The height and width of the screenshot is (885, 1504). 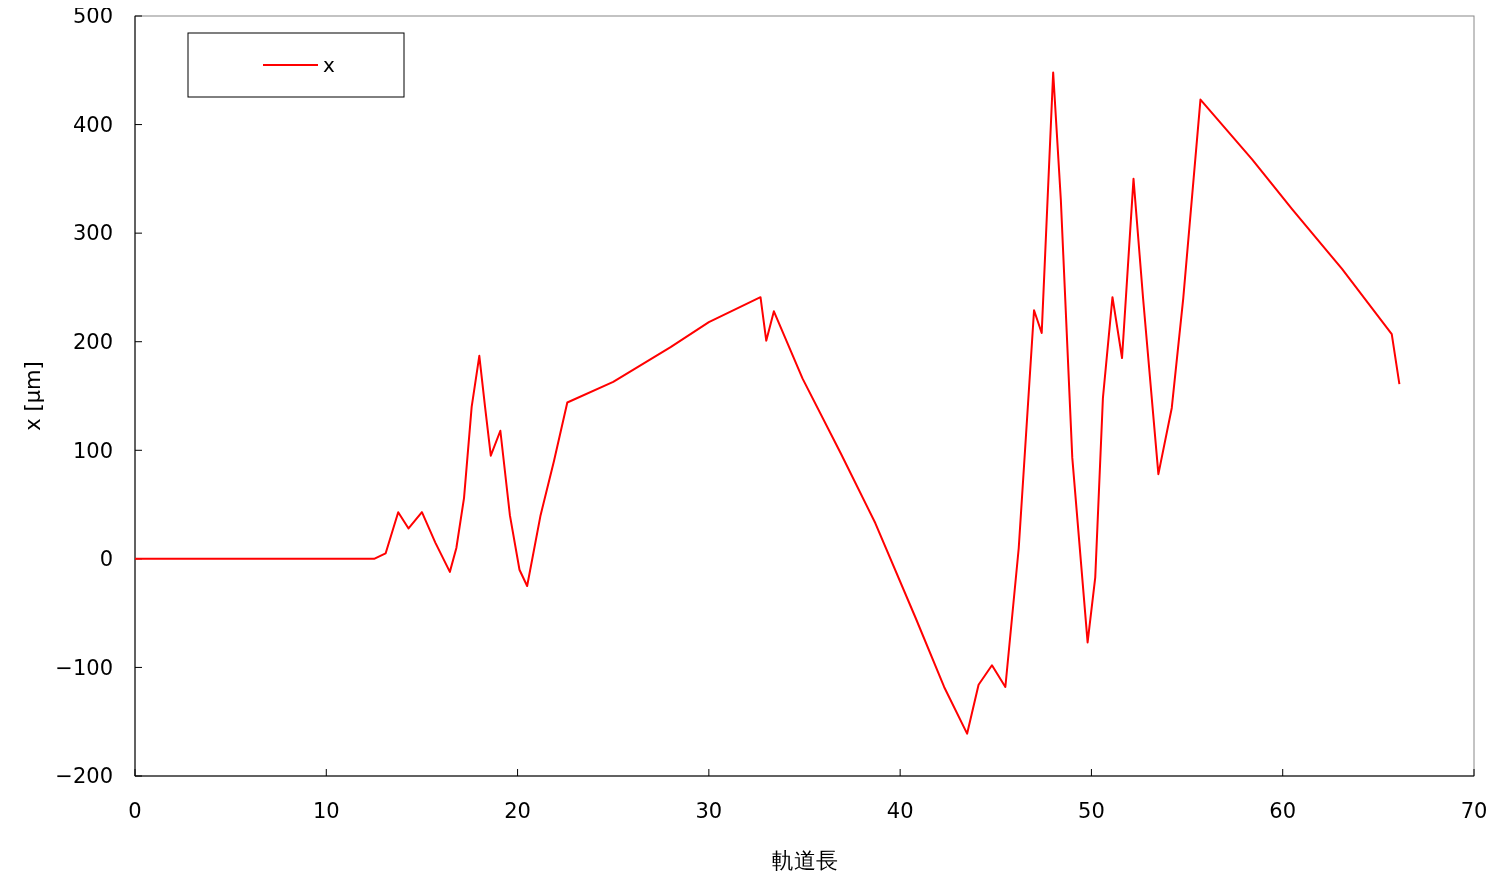 What do you see at coordinates (84, 667) in the screenshot?
I see `y-tick-label: −100` at bounding box center [84, 667].